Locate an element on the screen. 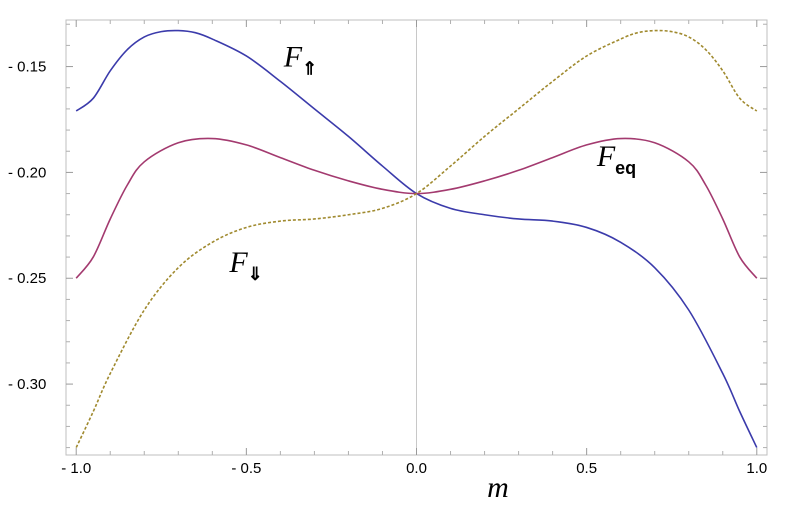 Image resolution: width=796 pixels, height=521 pixels. series-f-down-label-sub: ⇓ is located at coordinates (255, 274).